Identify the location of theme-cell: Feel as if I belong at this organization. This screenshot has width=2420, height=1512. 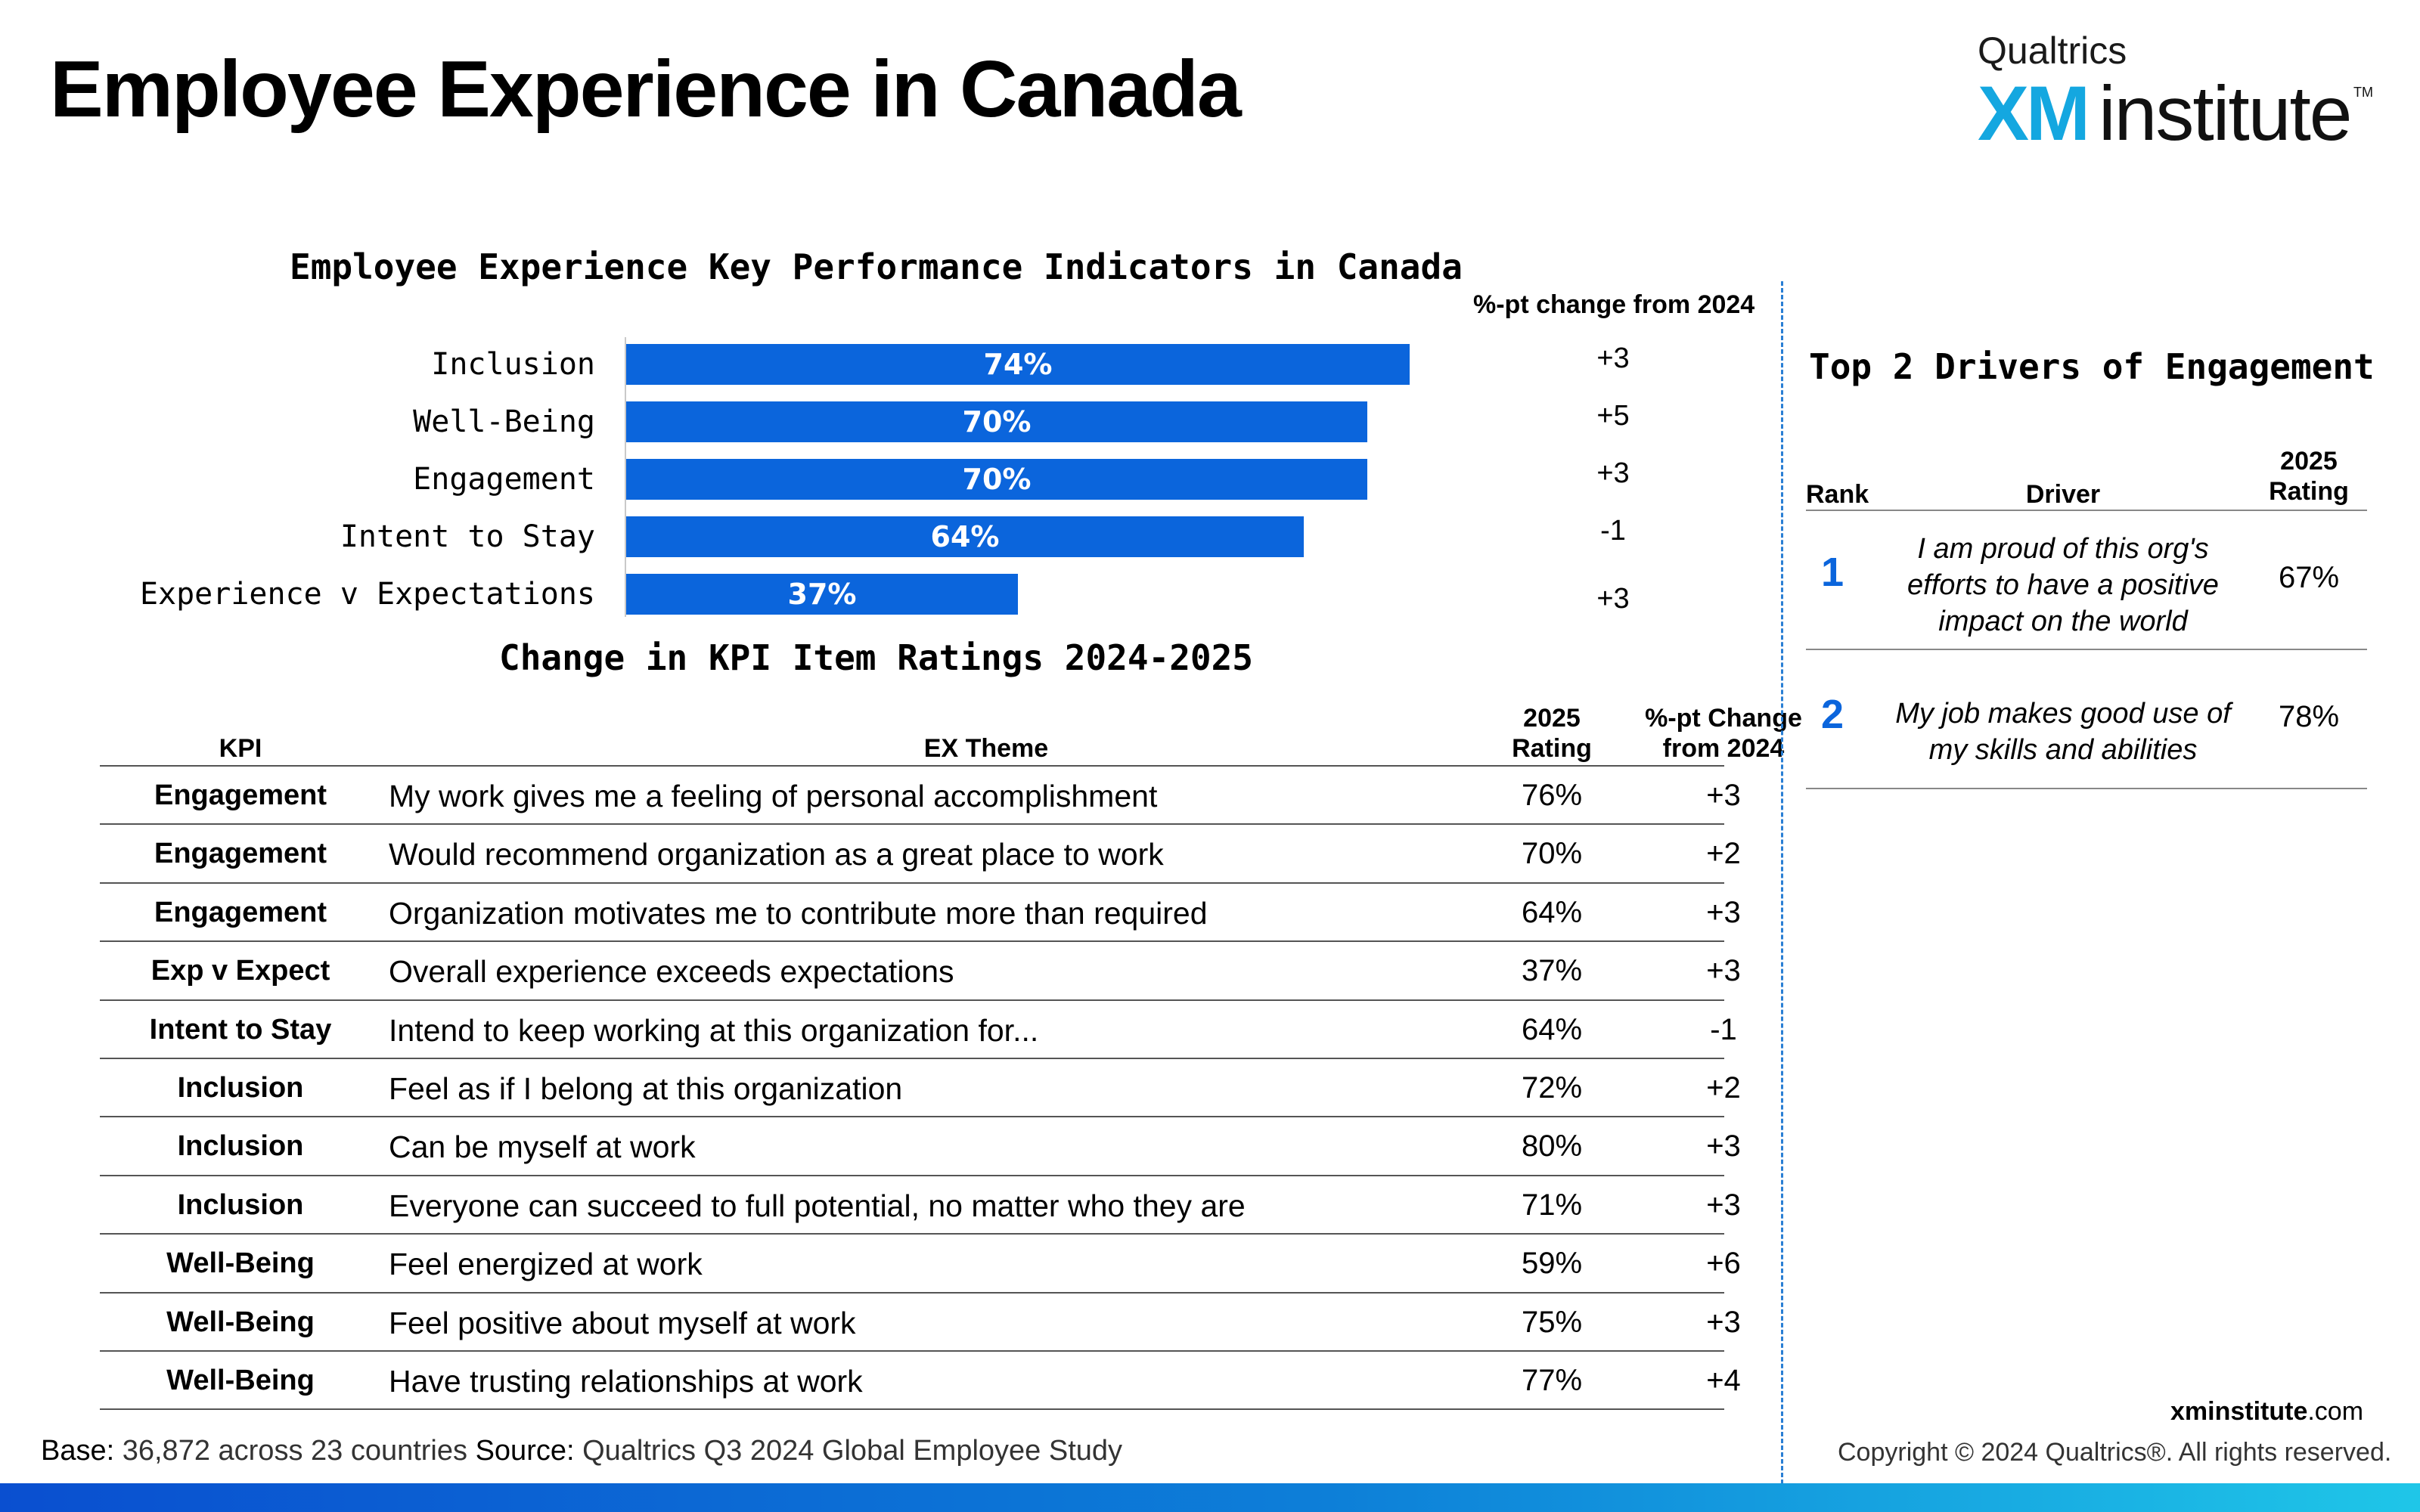
(646, 1088).